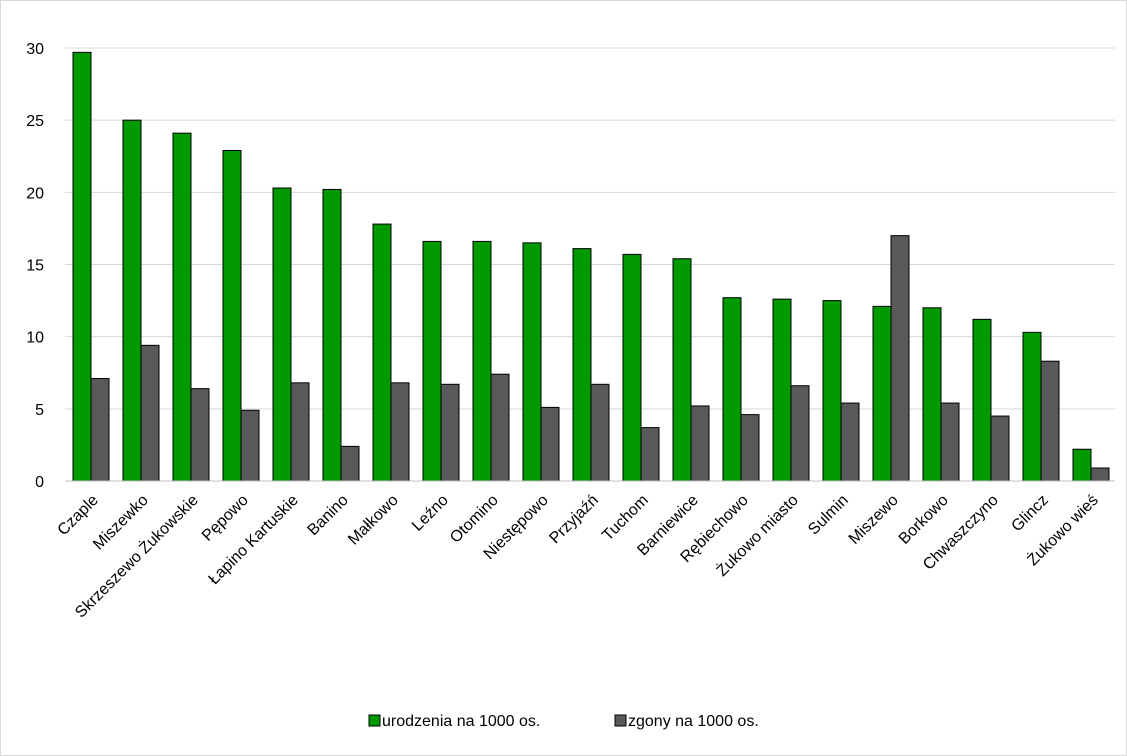  Describe the element at coordinates (693, 721) in the screenshot. I see `legend-label: zgony na 1000 os.` at that location.